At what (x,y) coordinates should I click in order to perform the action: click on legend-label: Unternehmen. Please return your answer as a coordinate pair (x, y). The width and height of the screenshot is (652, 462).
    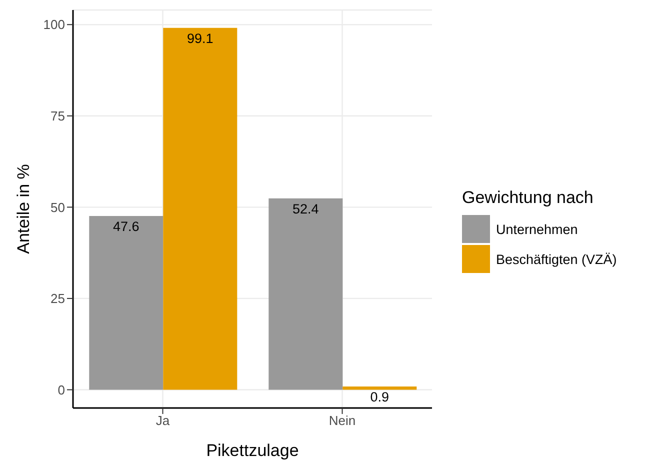
    Looking at the image, I should click on (537, 229).